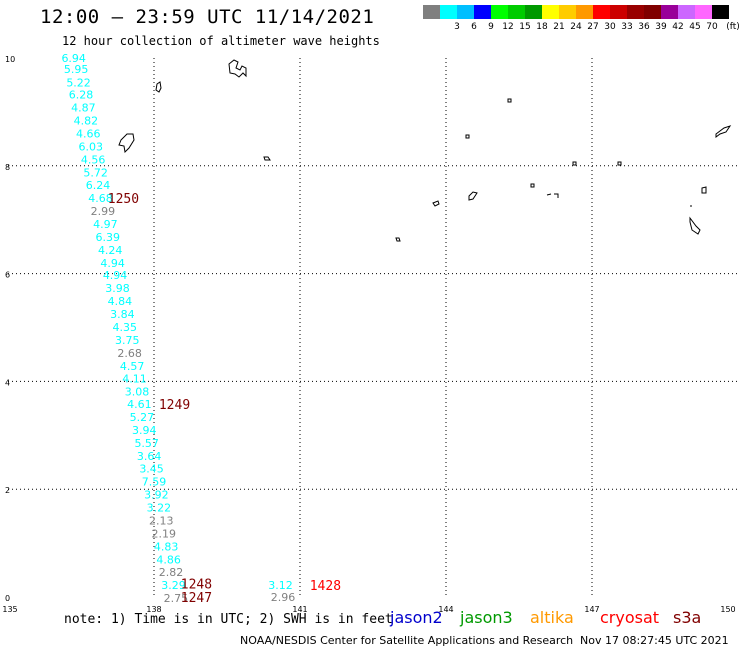 This screenshot has width=740, height=650. I want to click on orbit-pass-label: 1428, so click(325, 586).